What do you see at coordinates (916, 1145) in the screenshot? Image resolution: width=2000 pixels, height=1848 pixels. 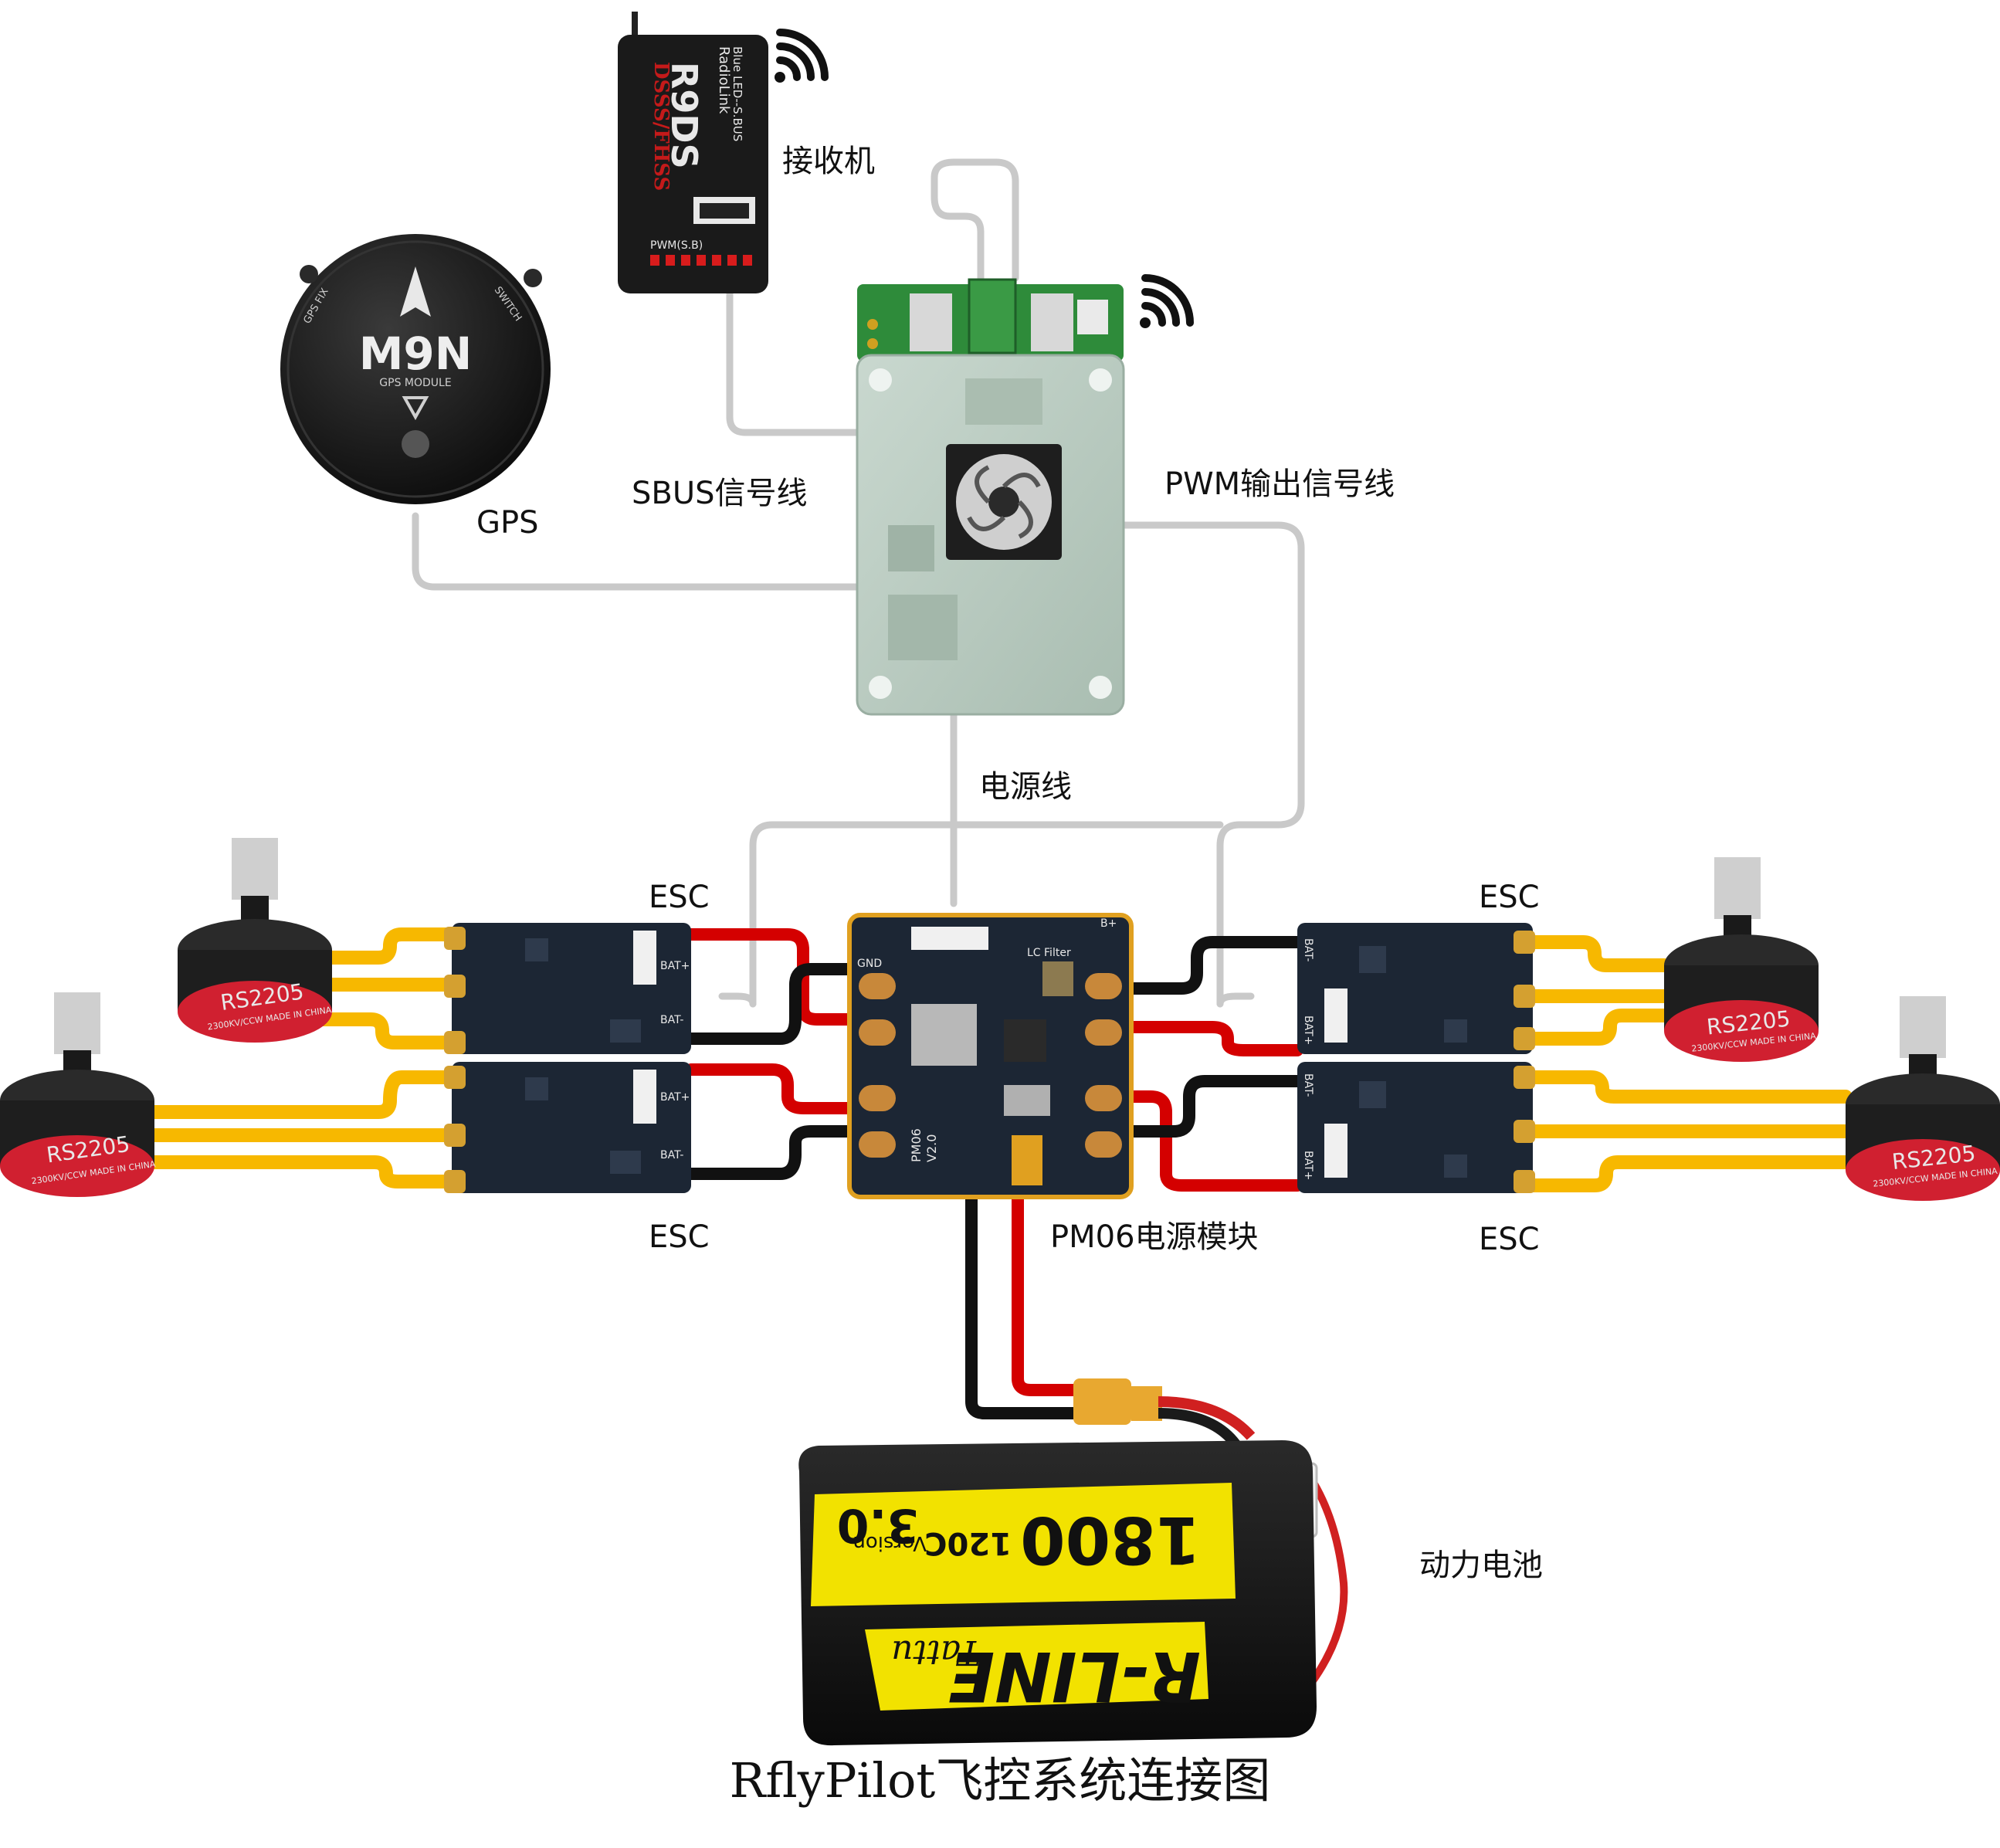 I see `pm06-name: PM06` at bounding box center [916, 1145].